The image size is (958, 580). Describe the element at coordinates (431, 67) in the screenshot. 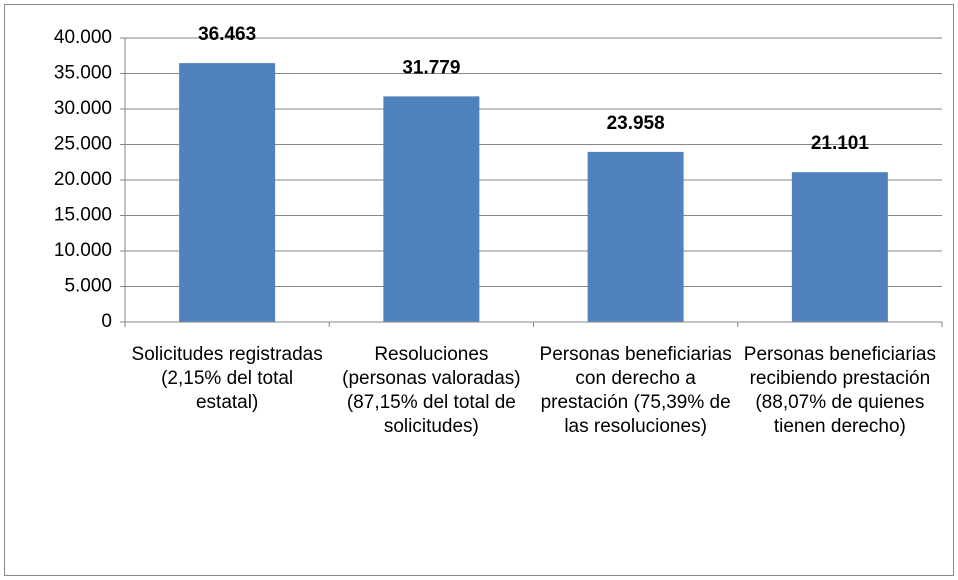

I see `data-label: 31.779` at that location.